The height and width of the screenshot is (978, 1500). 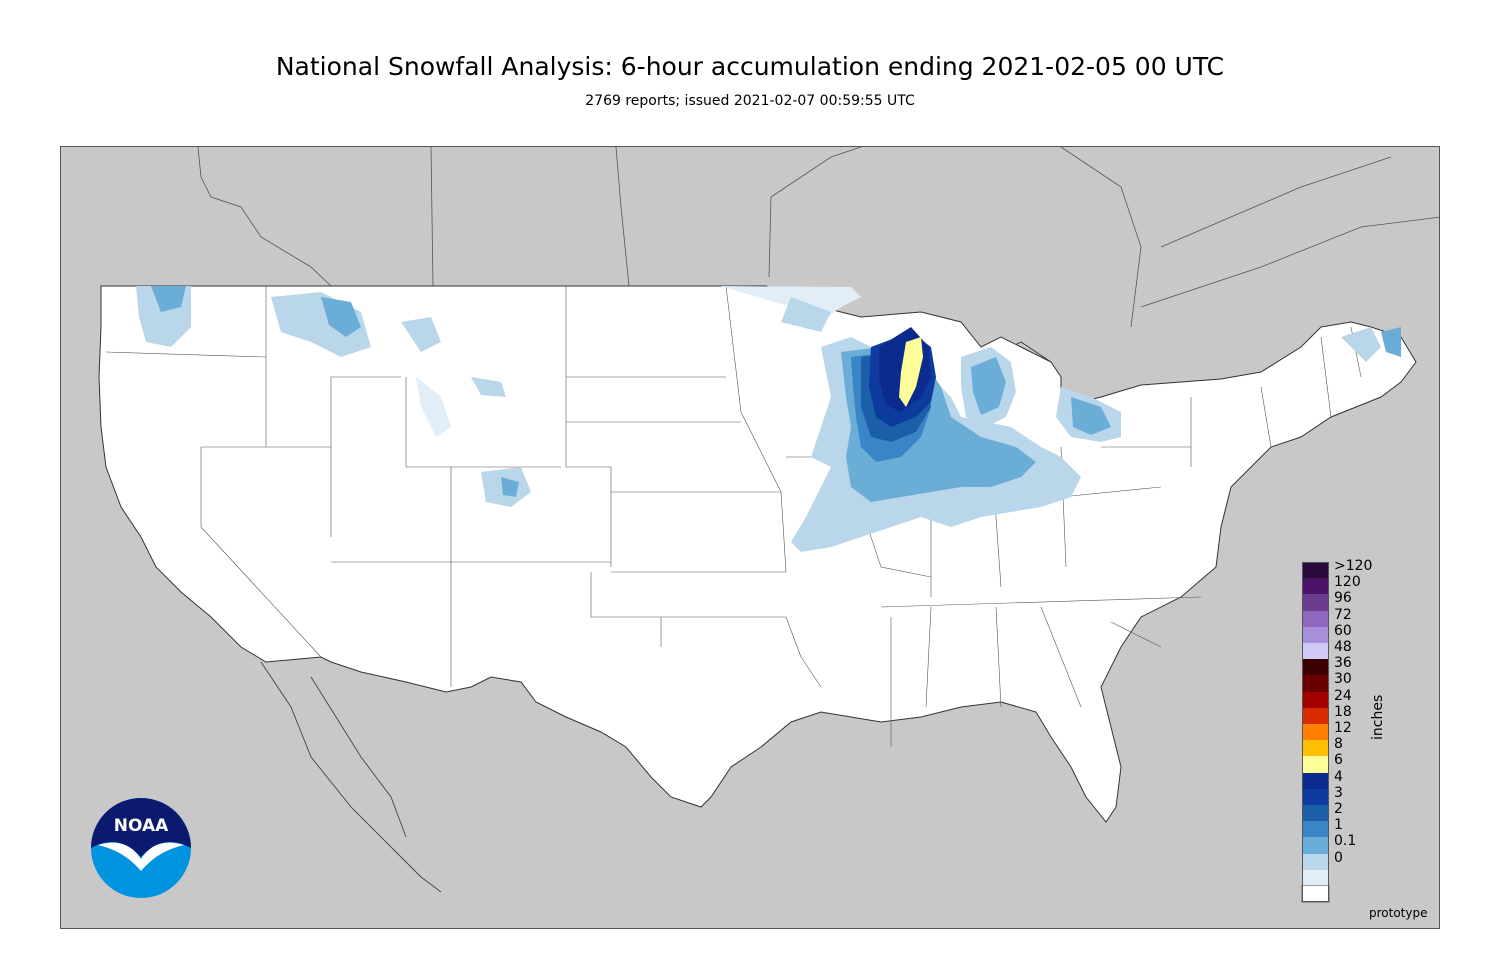 What do you see at coordinates (1343, 728) in the screenshot?
I see `colorbar-label: 12` at bounding box center [1343, 728].